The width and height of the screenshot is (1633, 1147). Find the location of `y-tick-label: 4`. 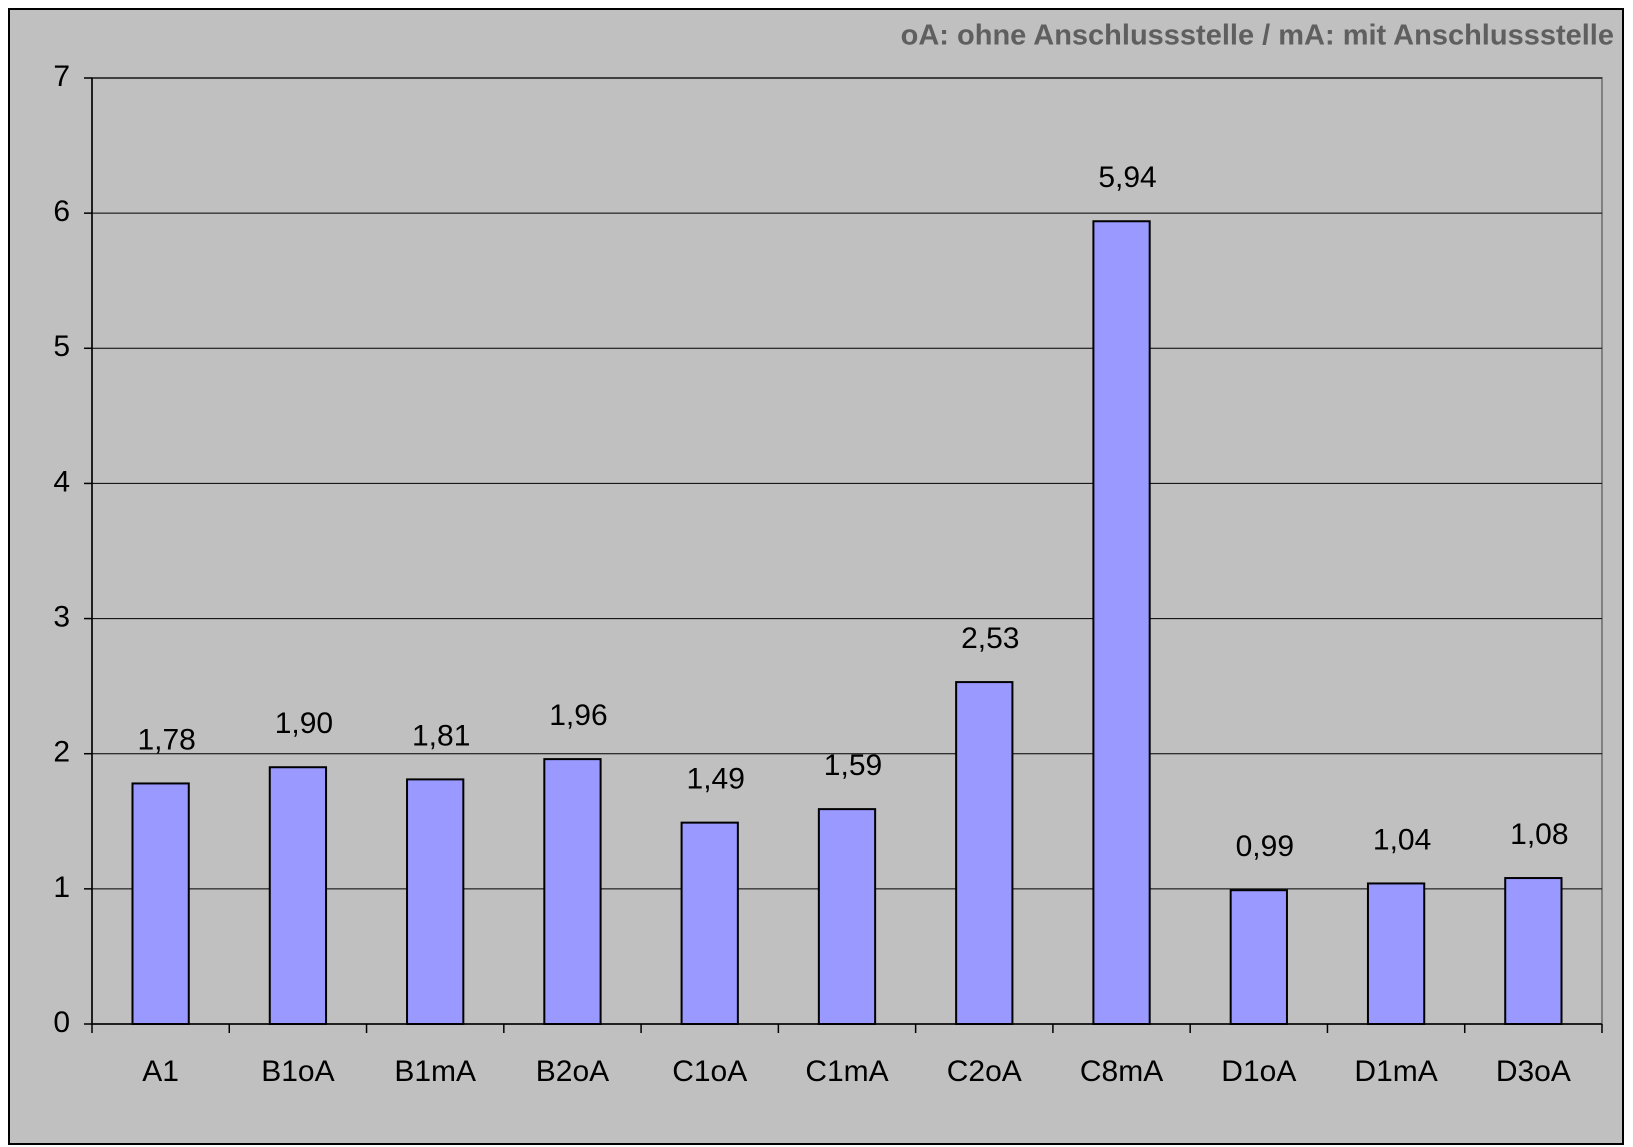

y-tick-label: 4 is located at coordinates (61, 481).